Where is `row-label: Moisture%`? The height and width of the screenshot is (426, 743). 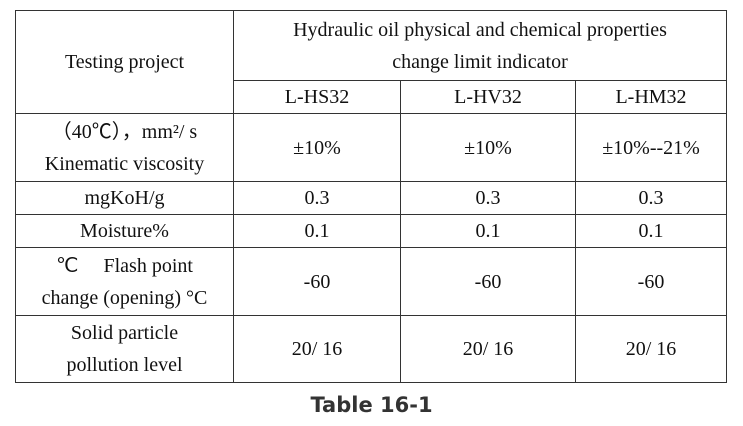
row-label: Moisture% is located at coordinates (124, 231).